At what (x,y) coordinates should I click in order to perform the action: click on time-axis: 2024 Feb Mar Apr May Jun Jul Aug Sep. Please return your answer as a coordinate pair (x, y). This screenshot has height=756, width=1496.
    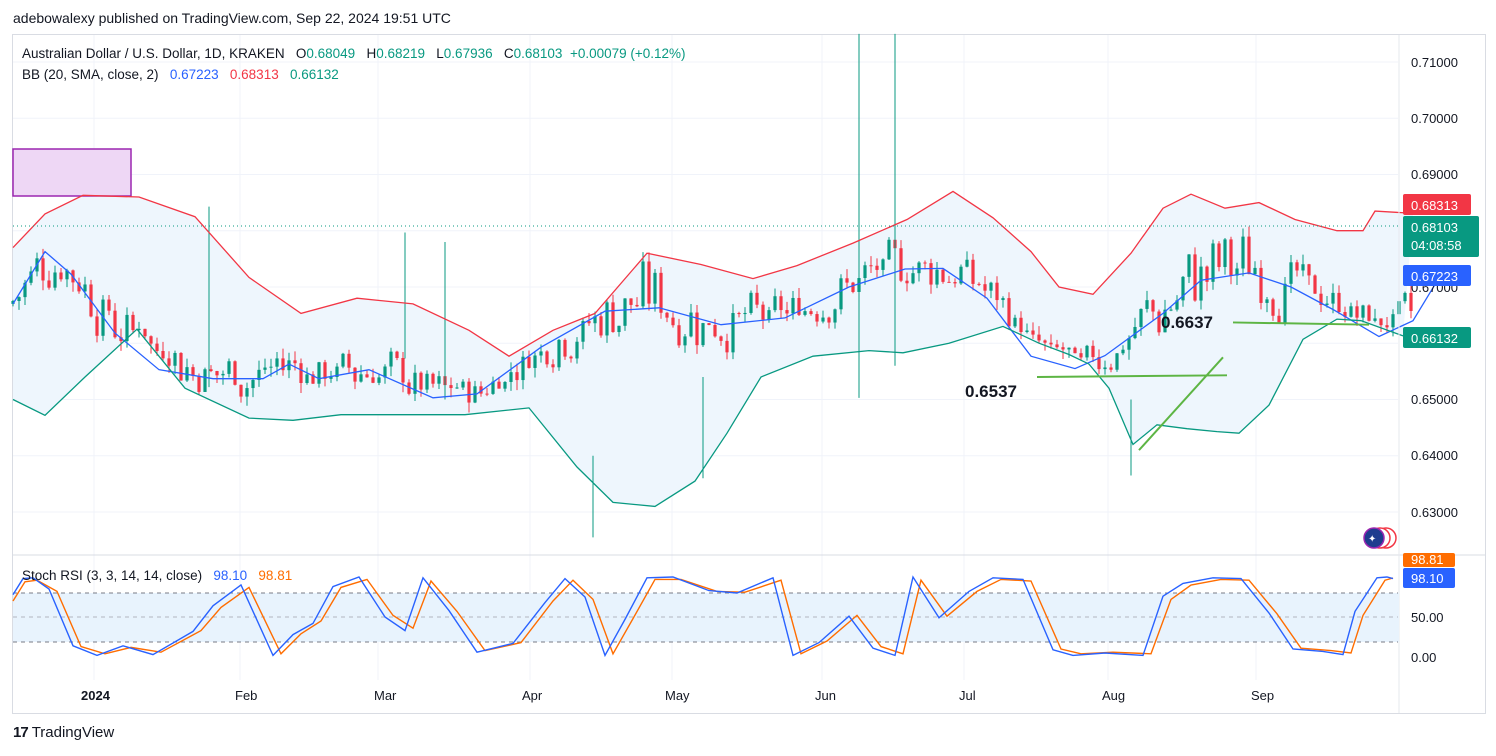
    Looking at the image, I should click on (677, 695).